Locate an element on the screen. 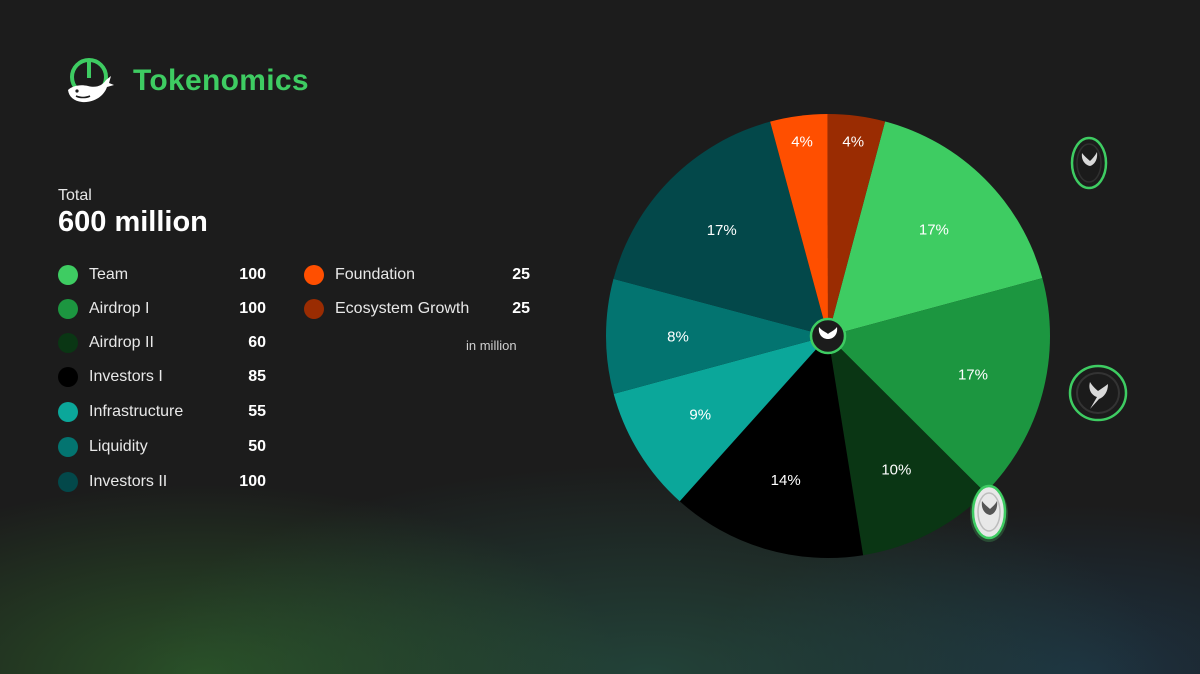  legend-value: 85 is located at coordinates (257, 376).